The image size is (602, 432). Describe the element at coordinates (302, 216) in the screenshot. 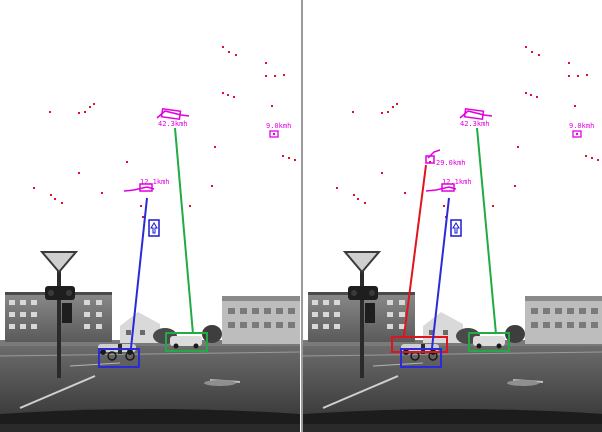

I see `panel-divider` at that location.